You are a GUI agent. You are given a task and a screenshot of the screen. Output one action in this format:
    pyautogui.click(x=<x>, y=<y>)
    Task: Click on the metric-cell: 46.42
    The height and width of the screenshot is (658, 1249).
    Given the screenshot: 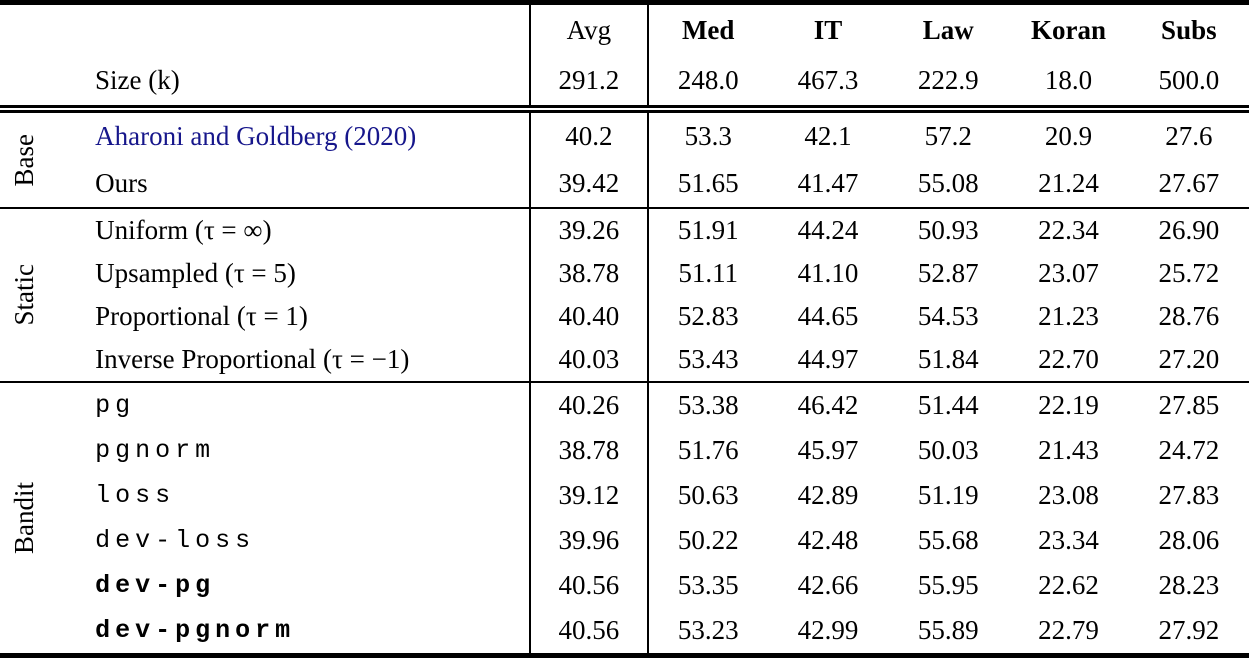 What is the action you would take?
    pyautogui.click(x=828, y=404)
    